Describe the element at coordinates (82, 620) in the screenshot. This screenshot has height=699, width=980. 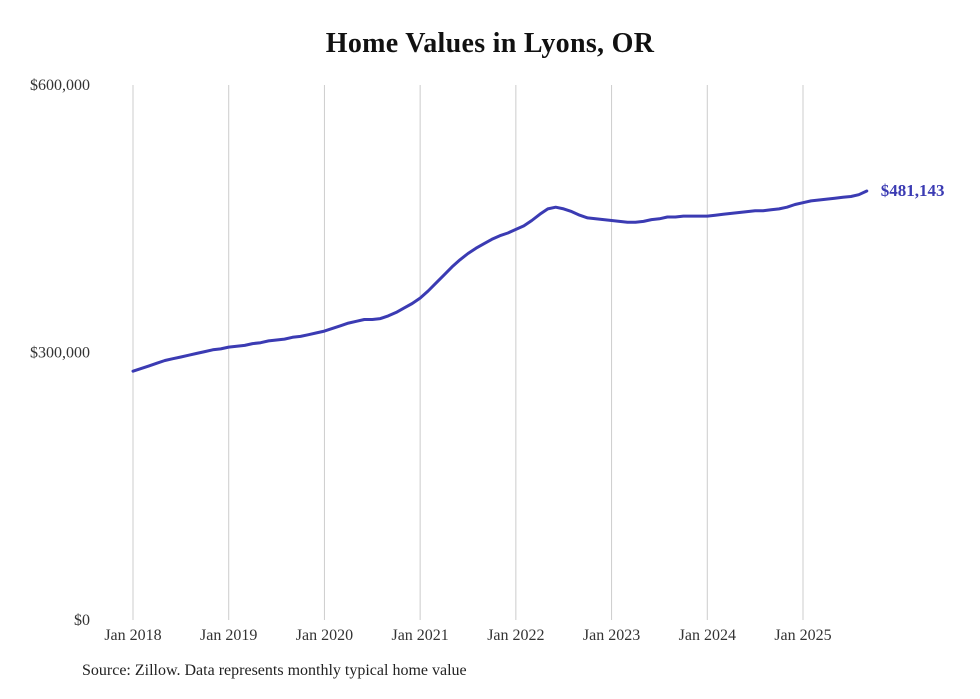
I see `y-tick-label: $0` at that location.